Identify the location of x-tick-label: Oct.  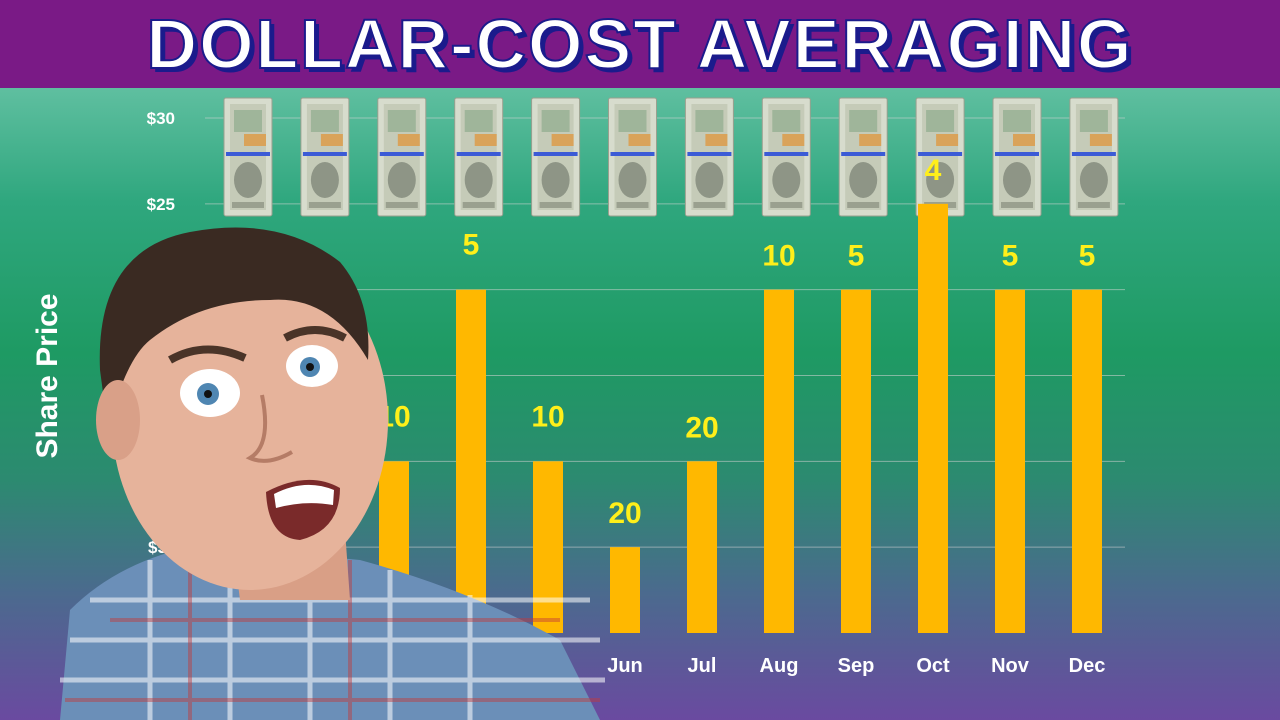
(933, 666).